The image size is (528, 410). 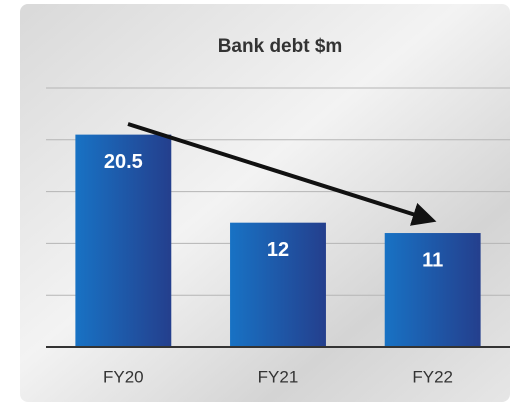 I want to click on trend-arrow, so click(x=282, y=174).